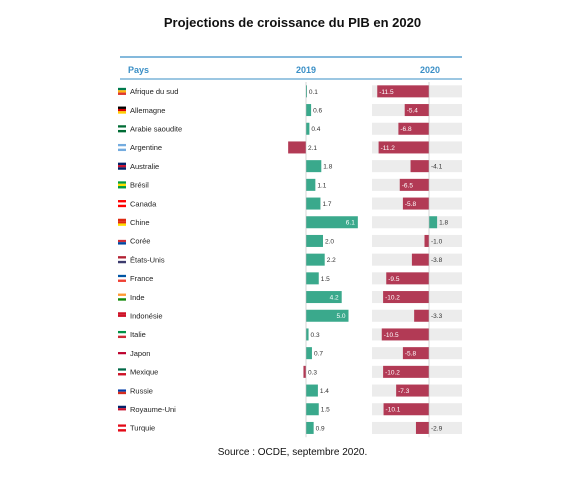 This screenshot has width=585, height=491. What do you see at coordinates (391, 335) in the screenshot?
I see `value-label-2020: -10.5` at bounding box center [391, 335].